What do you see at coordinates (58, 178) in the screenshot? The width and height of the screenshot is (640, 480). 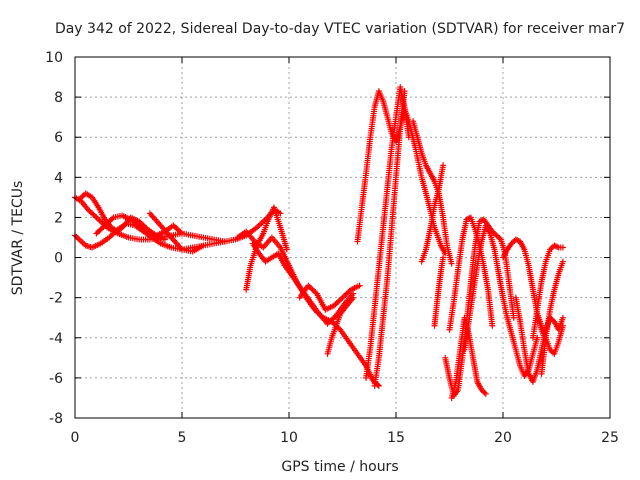 I see `y-tick-label: 4` at bounding box center [58, 178].